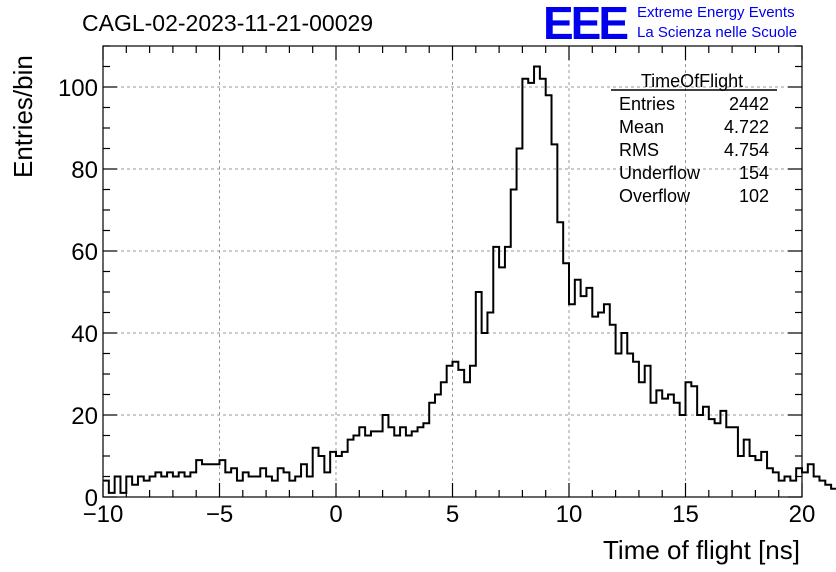 The width and height of the screenshot is (836, 572). I want to click on stats-value-mean: 4.722, so click(746, 127).